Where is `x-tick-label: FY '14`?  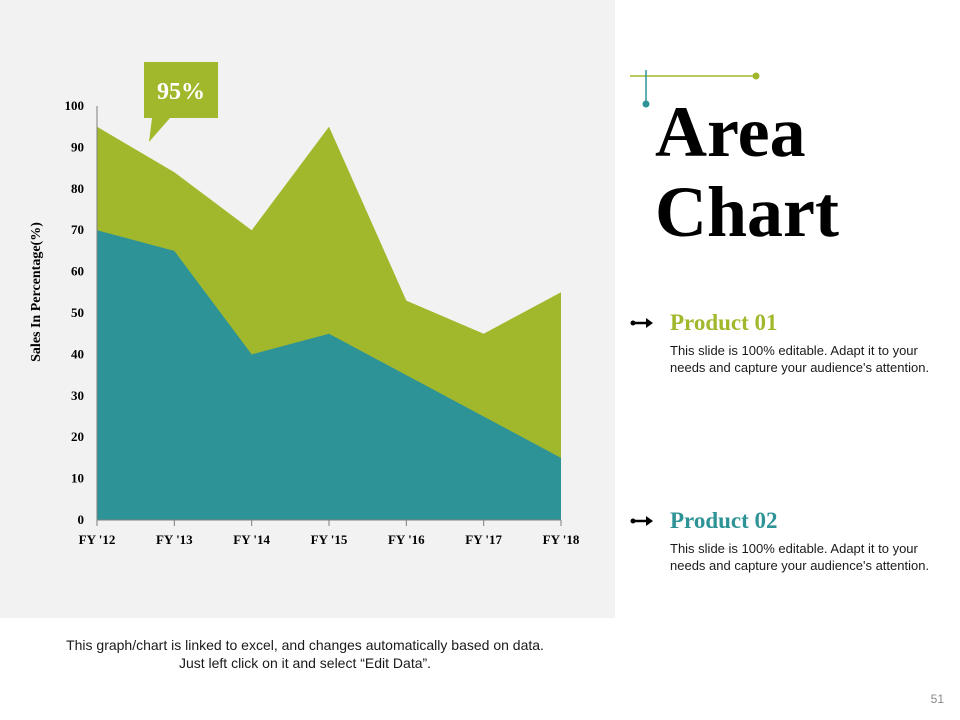
x-tick-label: FY '14 is located at coordinates (251, 539).